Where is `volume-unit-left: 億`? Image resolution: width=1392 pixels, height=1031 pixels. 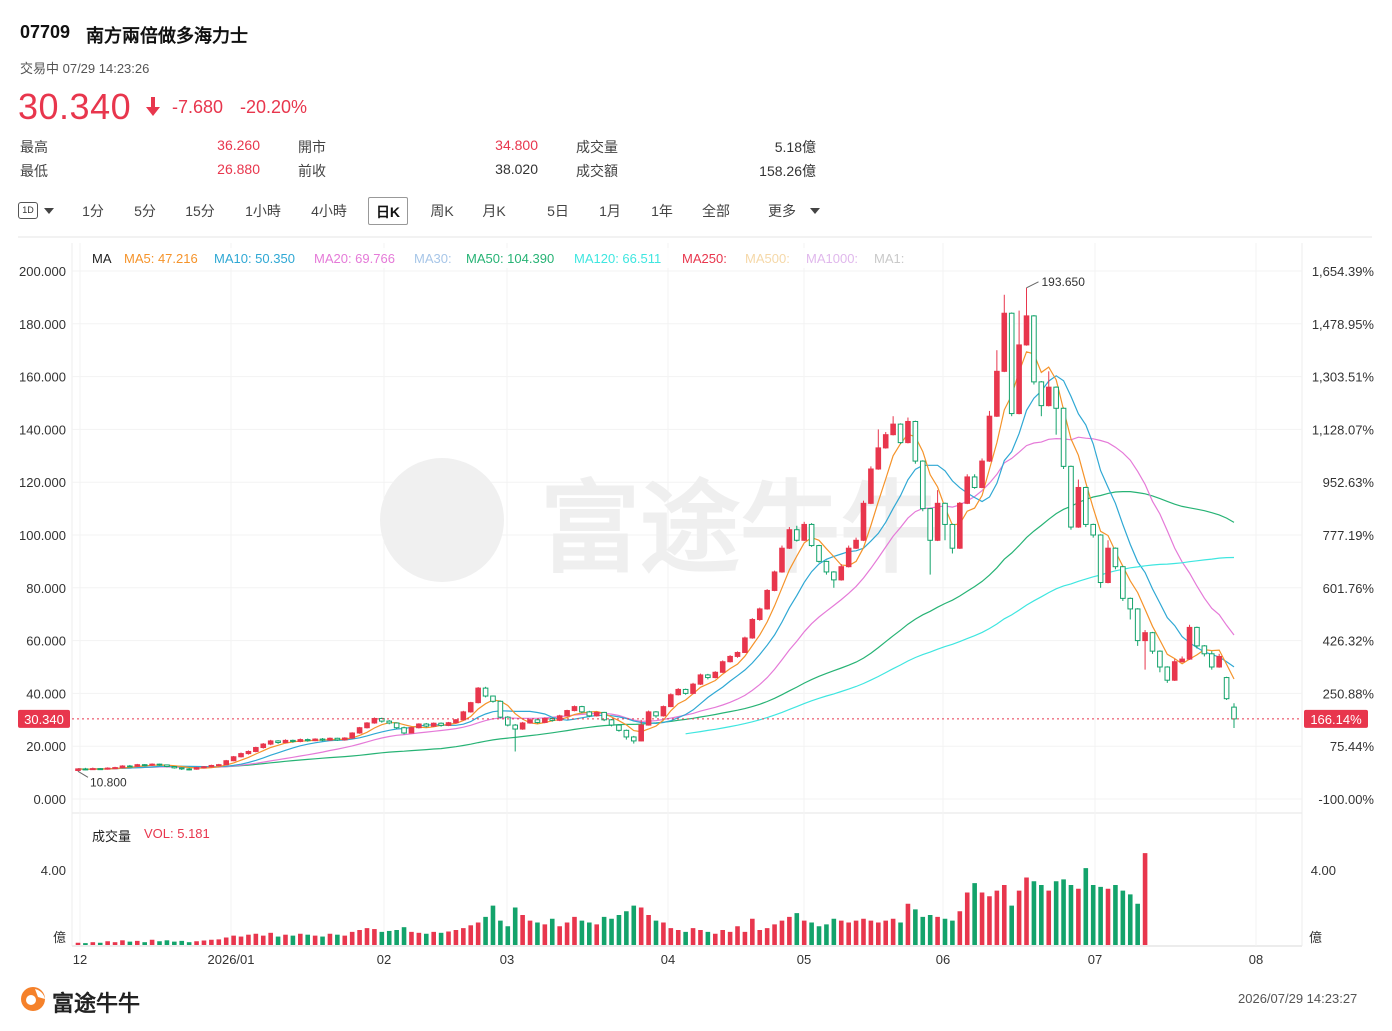 volume-unit-left: 億 is located at coordinates (59, 937).